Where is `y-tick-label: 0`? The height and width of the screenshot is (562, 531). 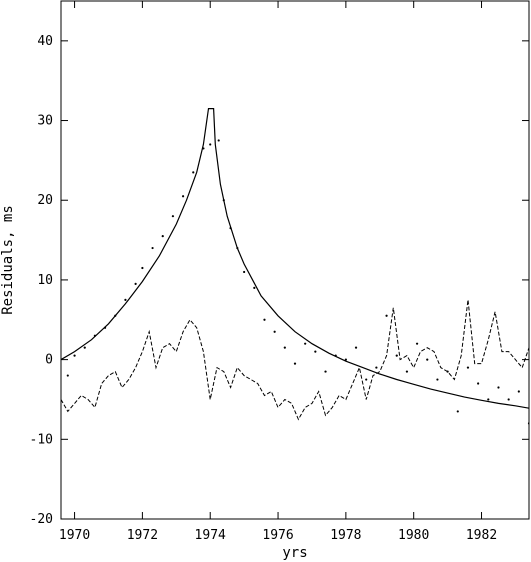 y-tick-label: 0 is located at coordinates (49, 360).